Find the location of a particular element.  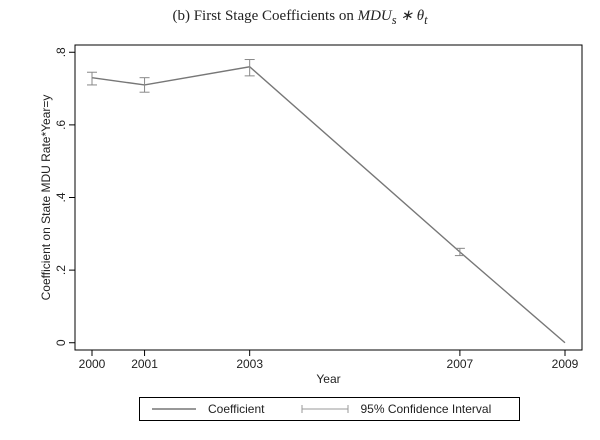

y-tick-label: .6 is located at coordinates (61, 125).